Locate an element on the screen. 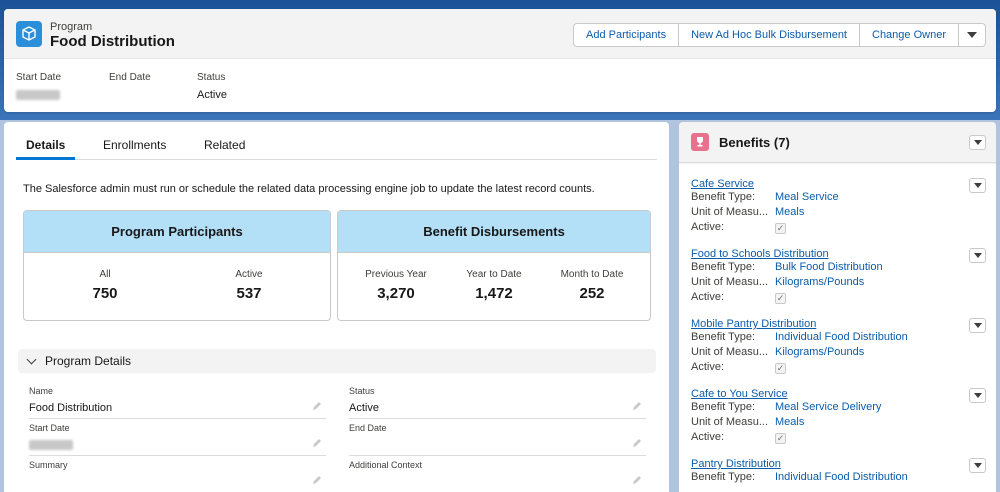  benefits-menu-button is located at coordinates (977, 142).